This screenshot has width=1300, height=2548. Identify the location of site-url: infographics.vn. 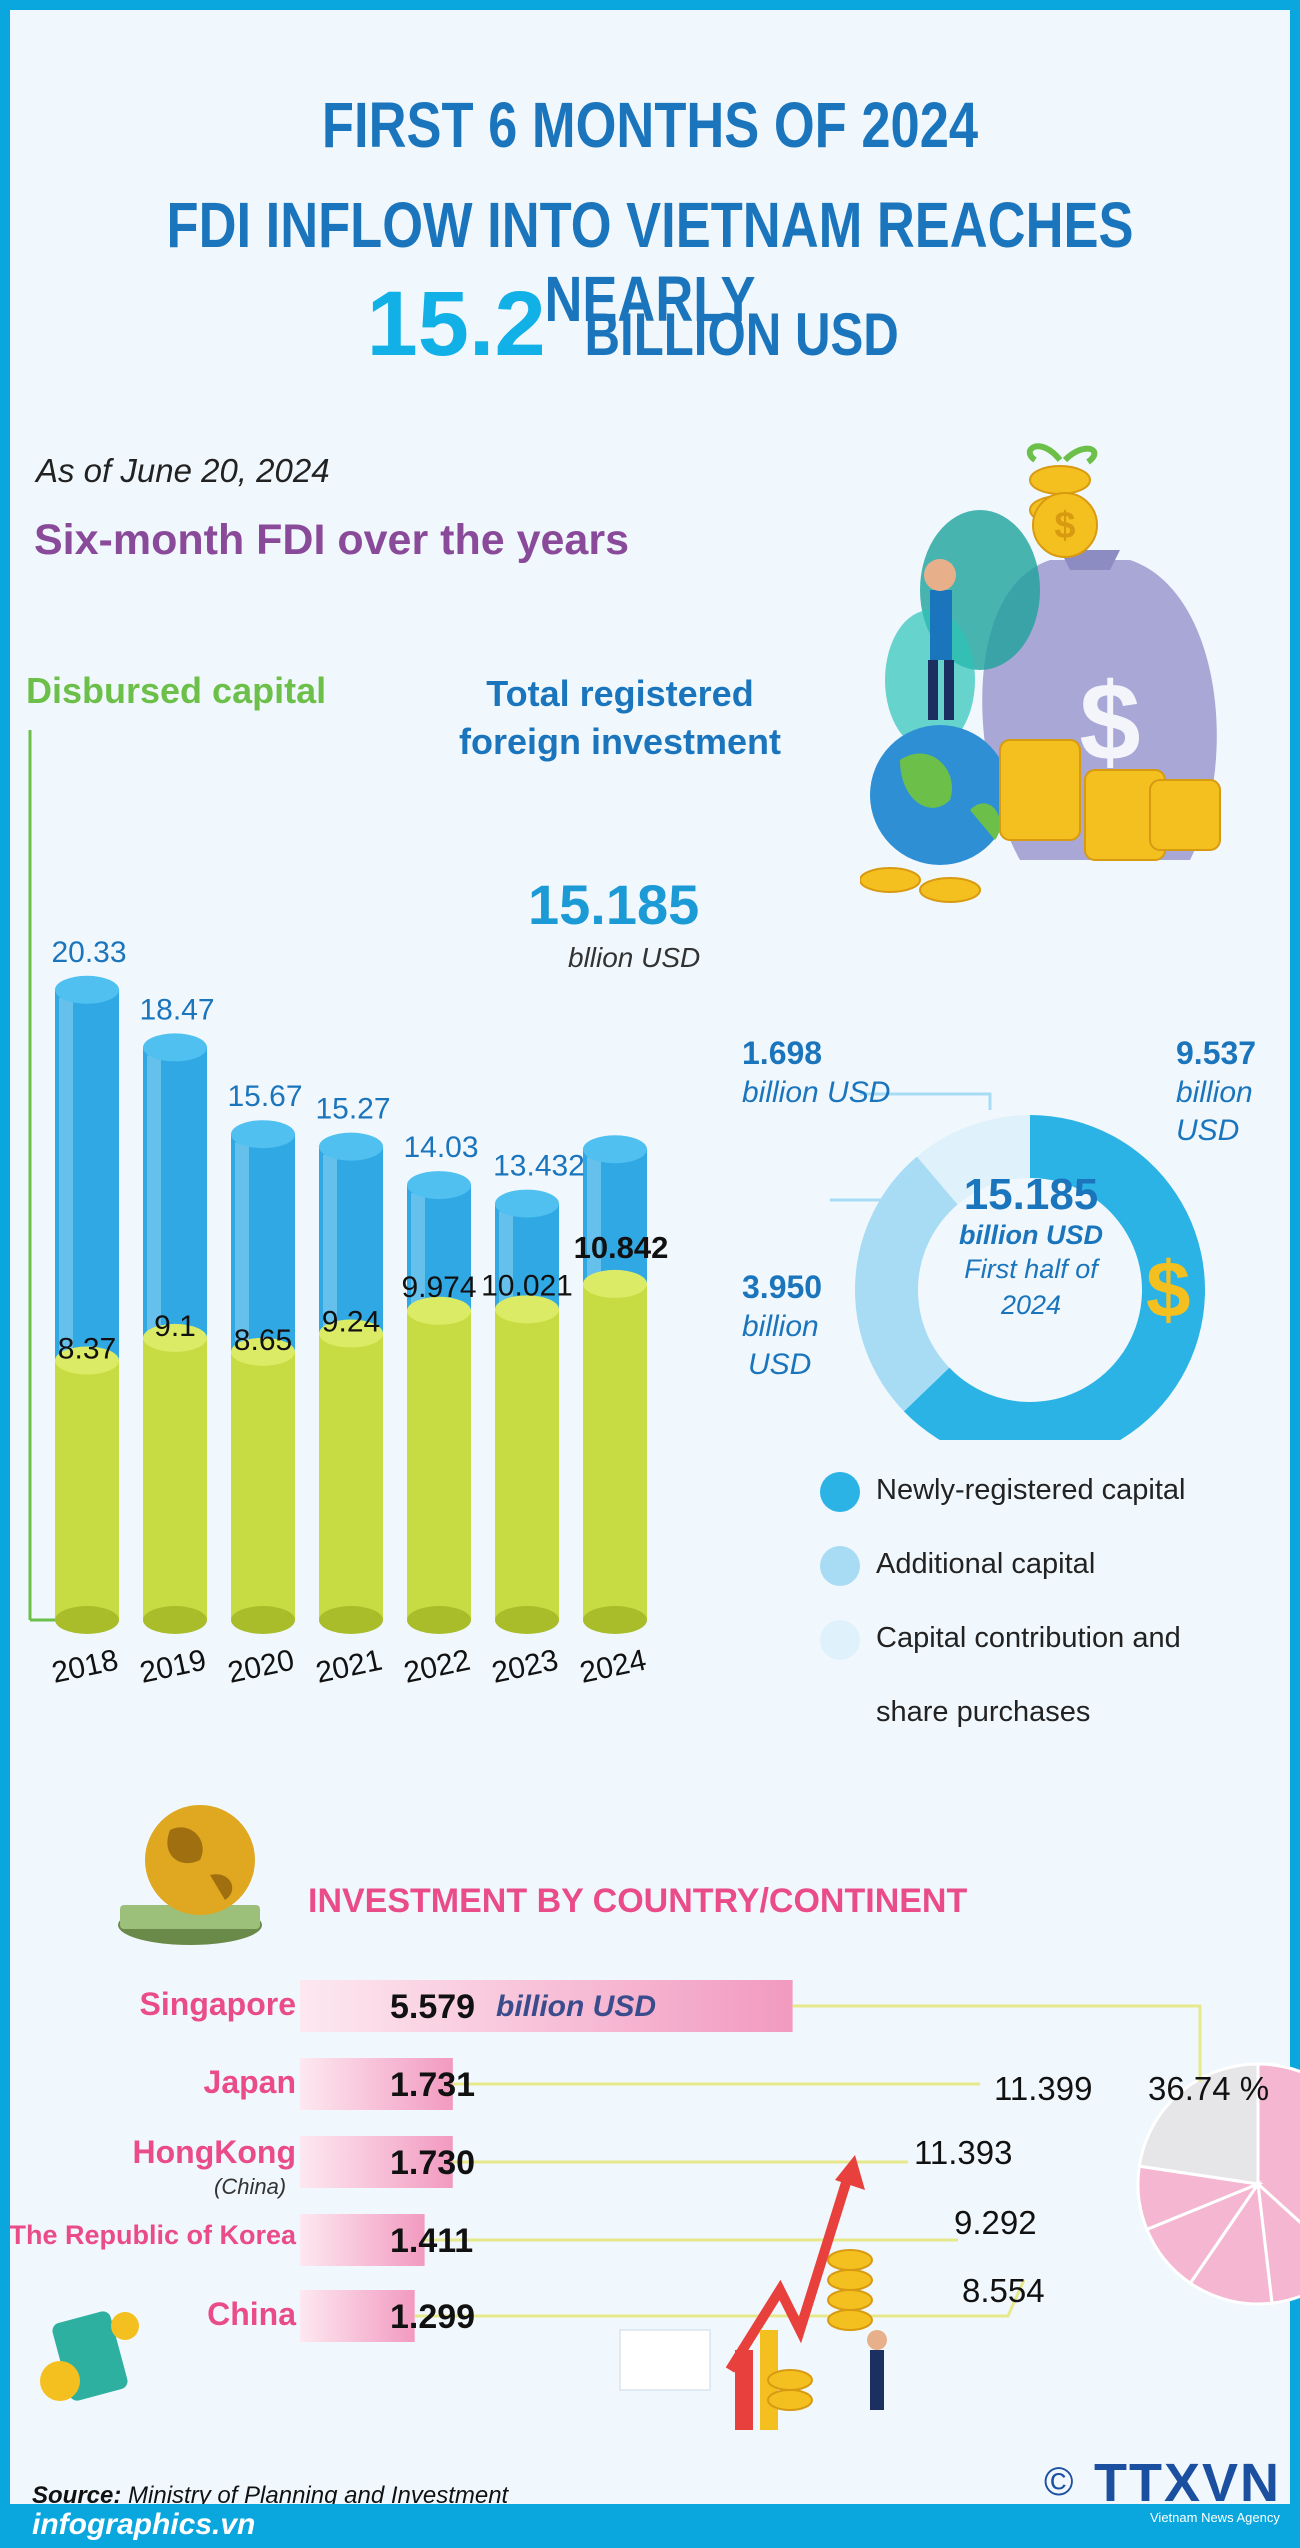
(144, 2524).